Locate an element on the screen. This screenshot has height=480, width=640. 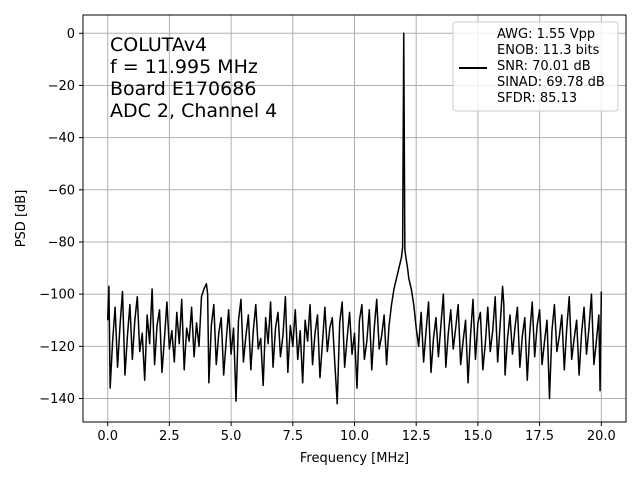
x-tick-label: 17.5 is located at coordinates (539, 436).